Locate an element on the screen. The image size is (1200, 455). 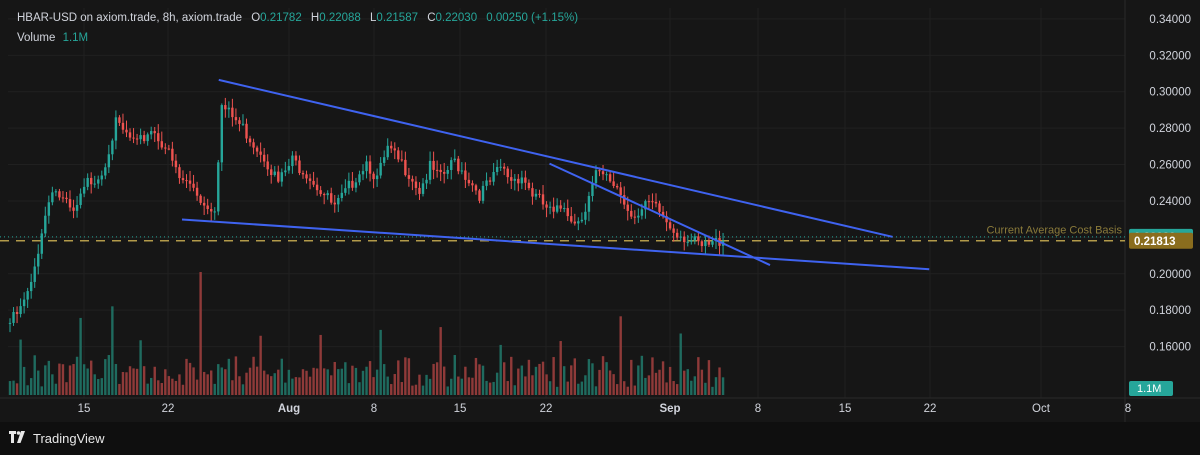
time-tick-label: 22 is located at coordinates (168, 409).